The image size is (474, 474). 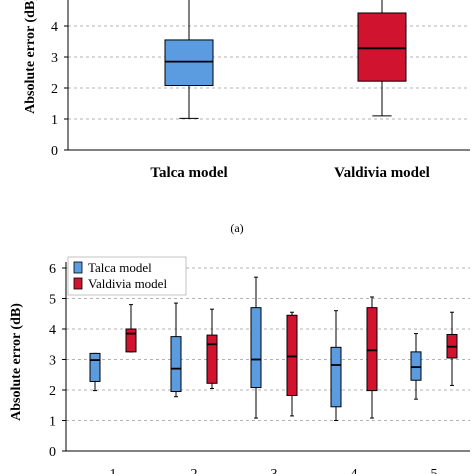 I want to click on caption-a: (a), so click(x=236, y=228).